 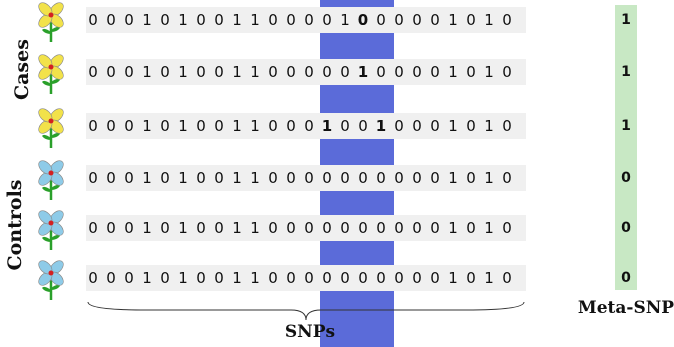 I want to click on snps-brace, so click(x=306, y=311).